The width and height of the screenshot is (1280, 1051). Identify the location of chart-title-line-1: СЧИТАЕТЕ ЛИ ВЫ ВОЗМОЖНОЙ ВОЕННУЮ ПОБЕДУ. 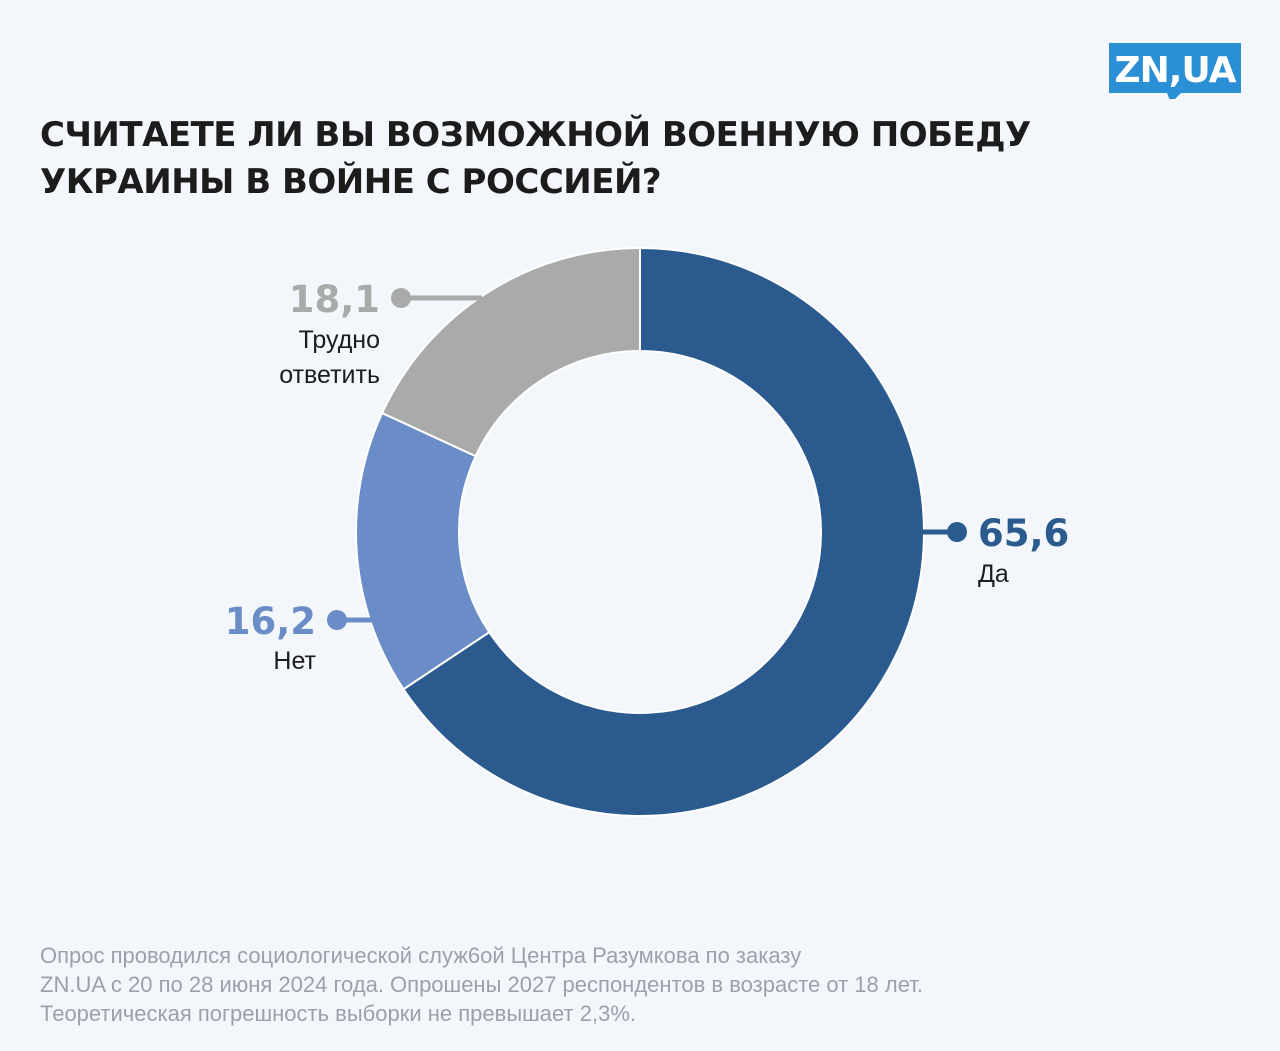
(535, 135).